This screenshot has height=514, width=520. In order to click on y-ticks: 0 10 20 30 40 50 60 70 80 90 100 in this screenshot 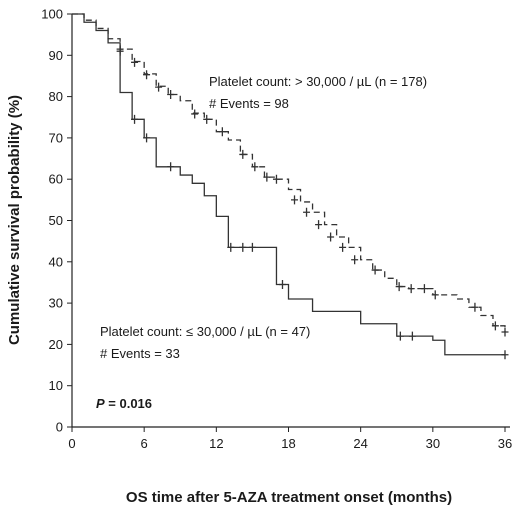, I will do `click(56, 221)`.